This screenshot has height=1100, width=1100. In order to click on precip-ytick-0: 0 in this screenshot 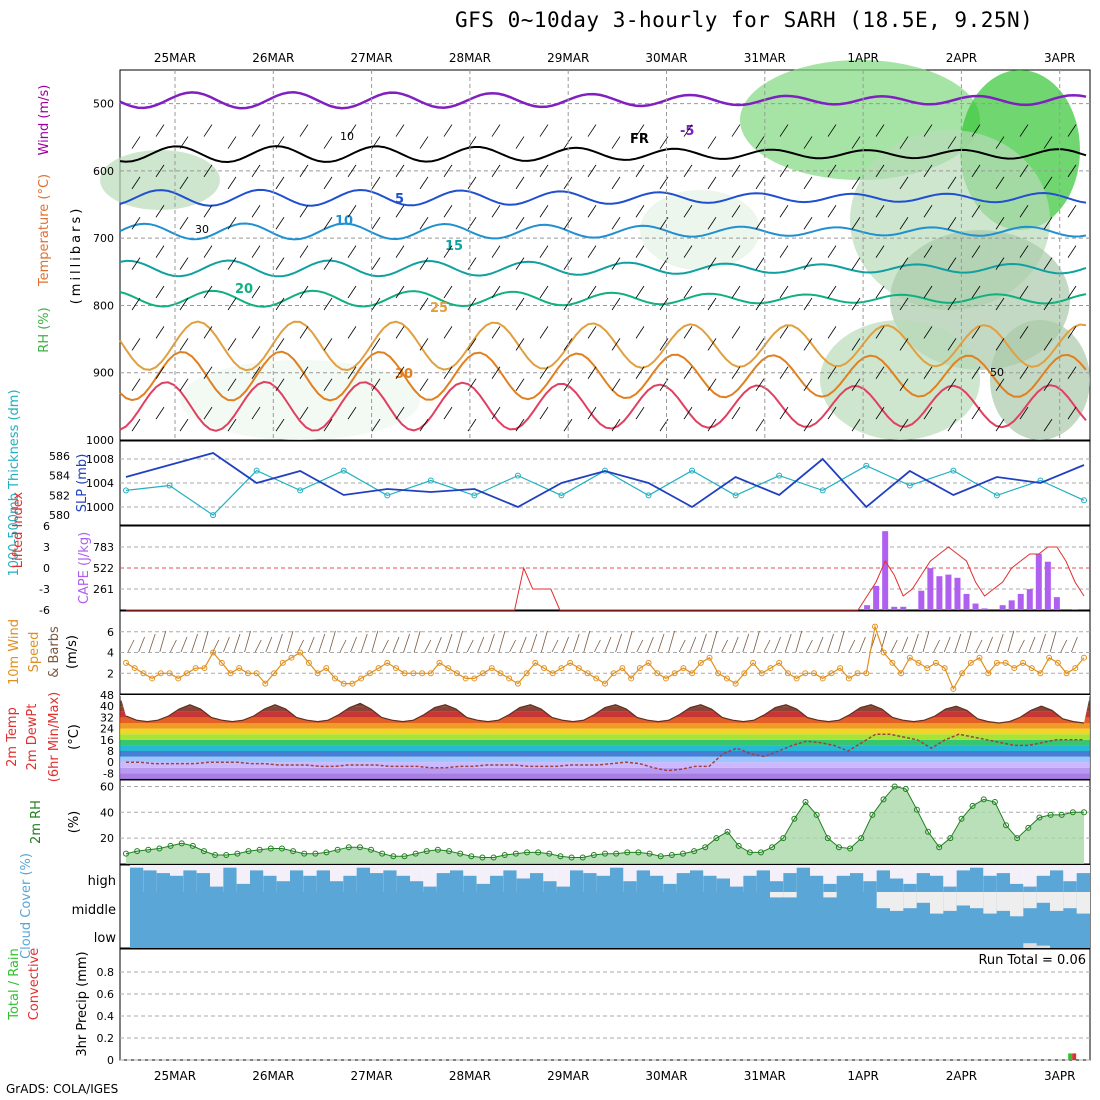, I will do `click(110, 1060)`.